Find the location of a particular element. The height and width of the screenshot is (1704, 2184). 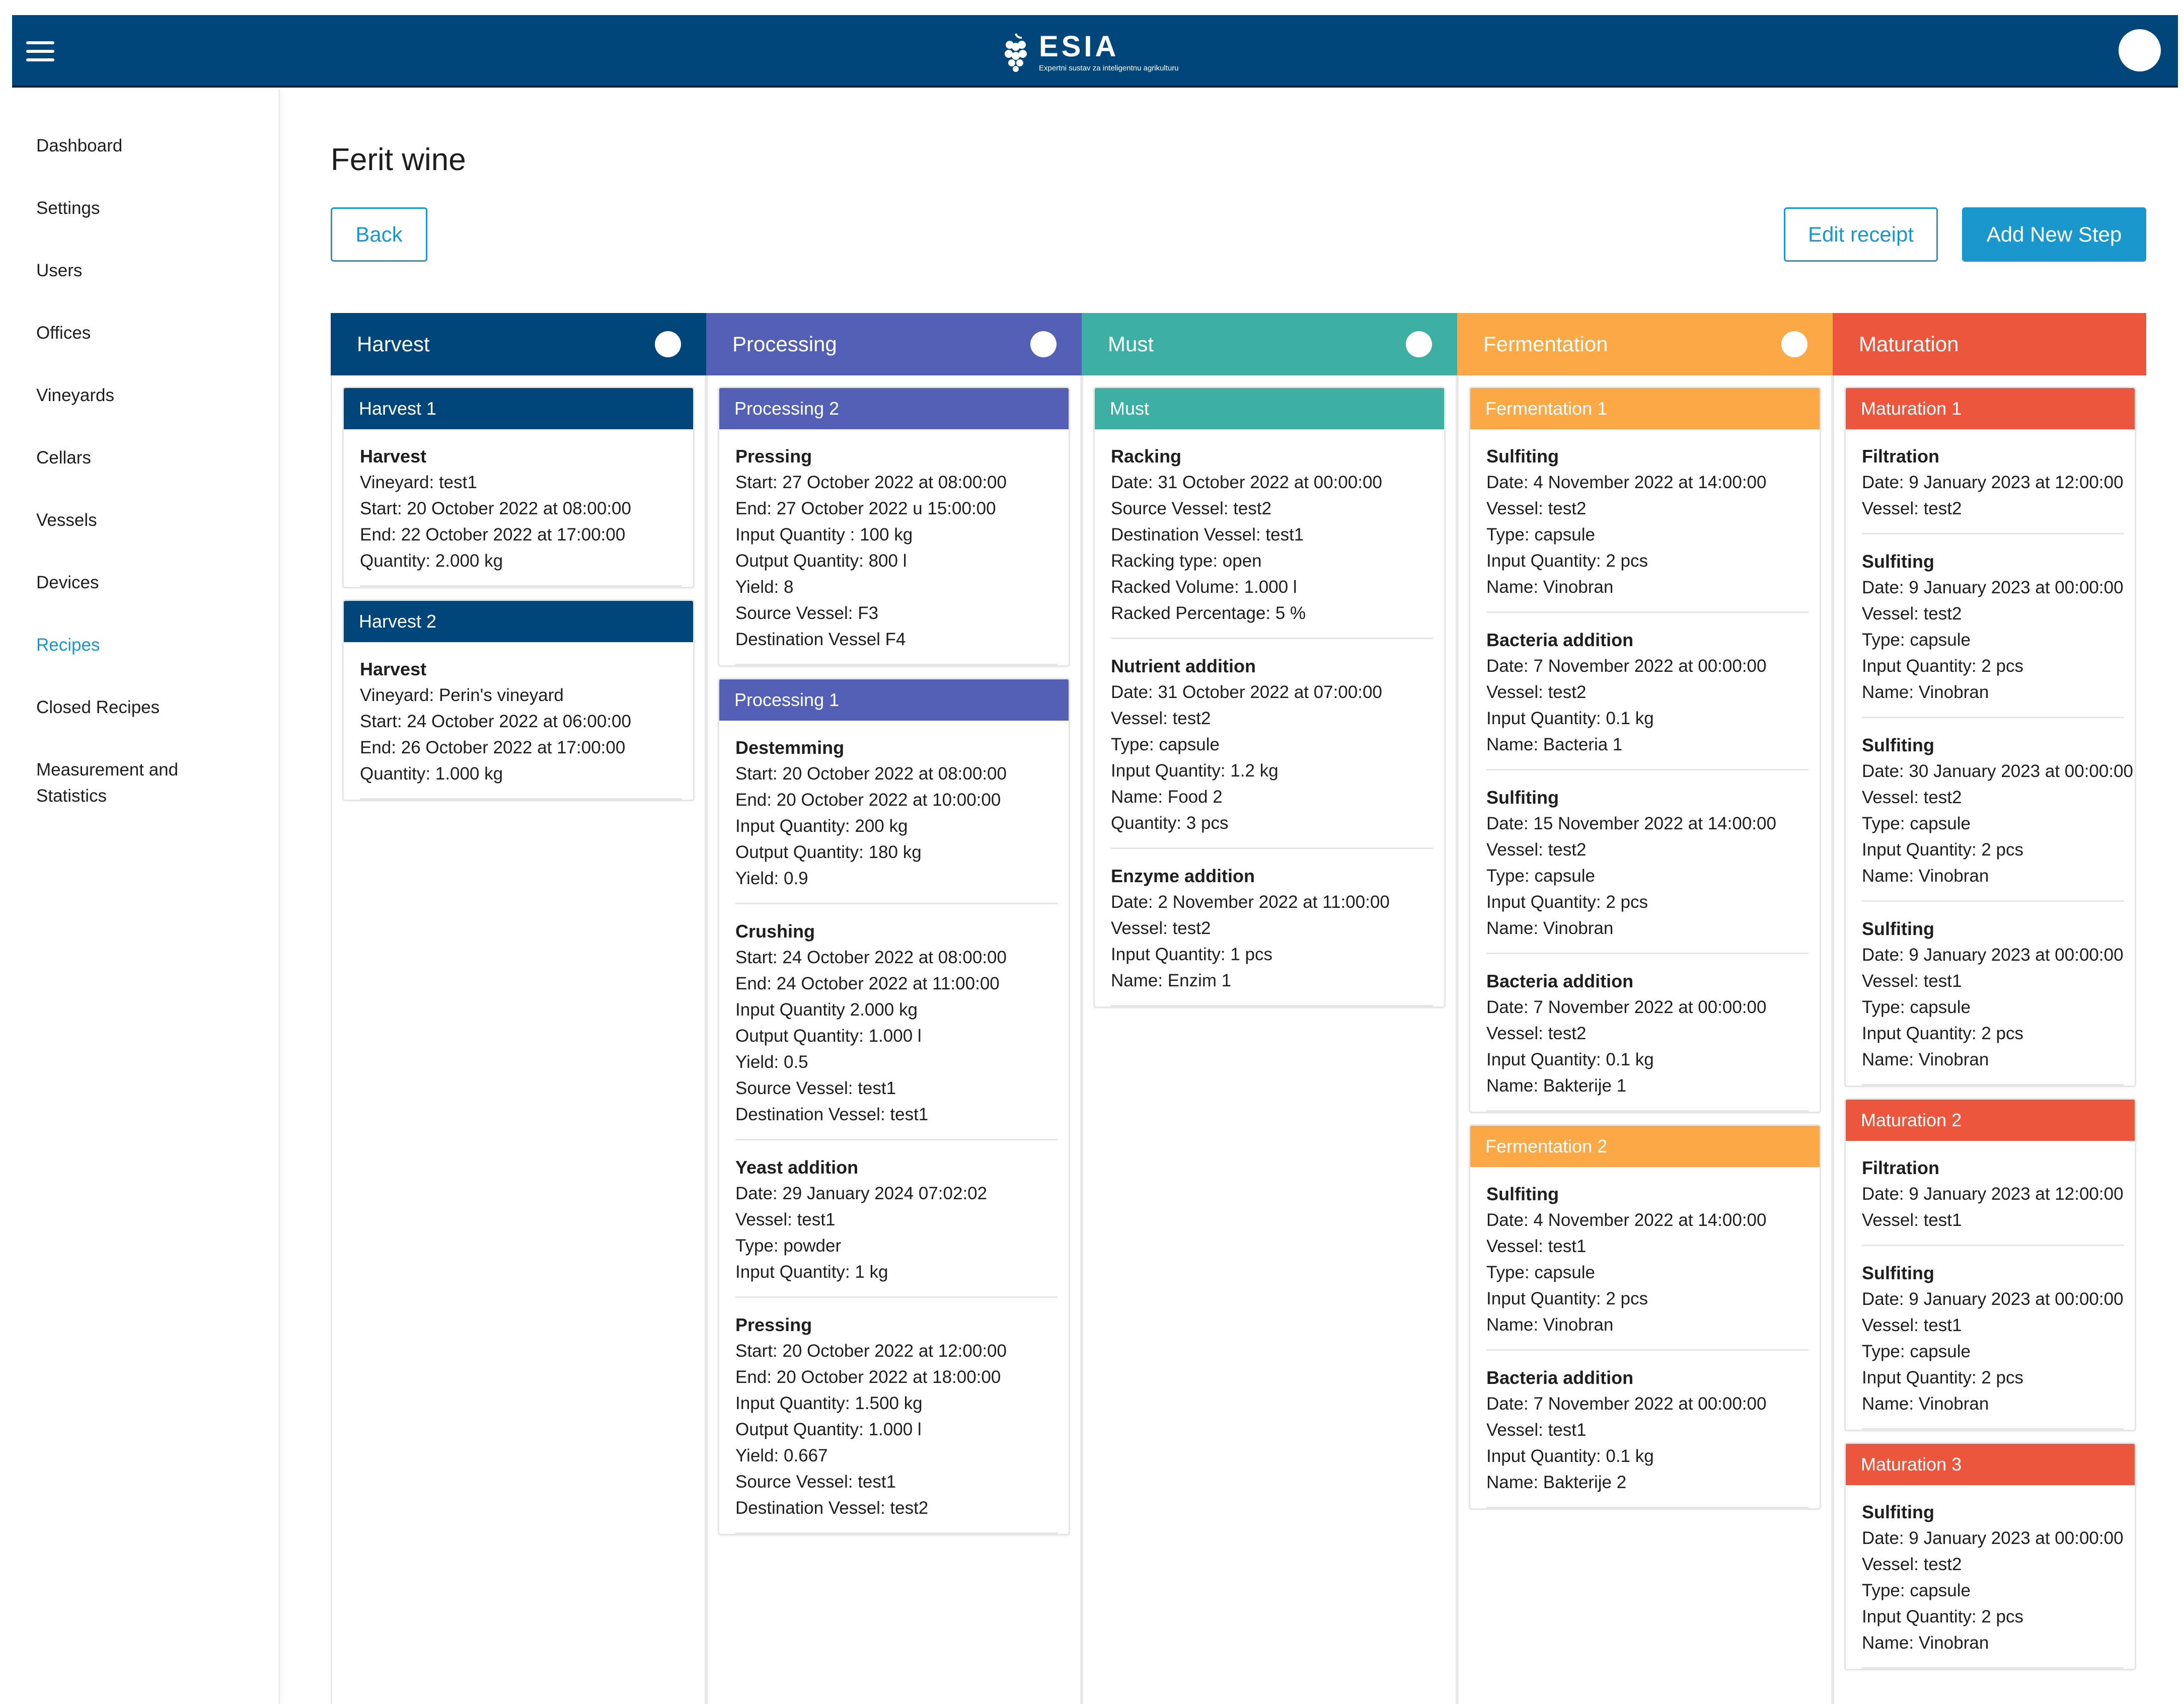

step-detail: Source Vessel: test1 is located at coordinates (815, 1088).